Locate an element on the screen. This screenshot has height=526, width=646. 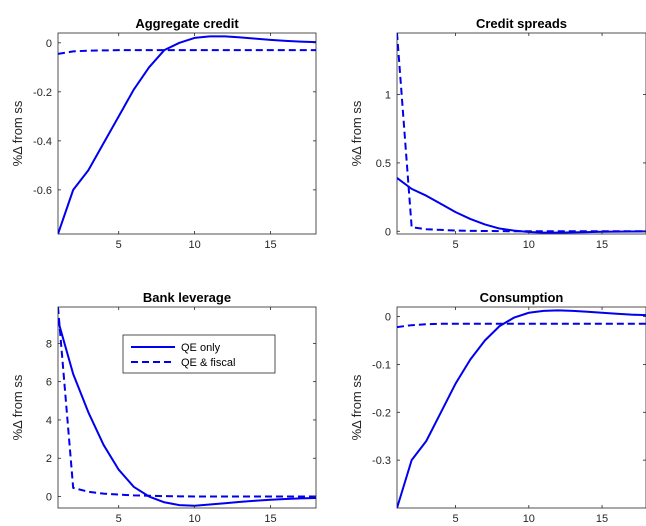
chart-title: Consumption is located at coordinates (522, 297).